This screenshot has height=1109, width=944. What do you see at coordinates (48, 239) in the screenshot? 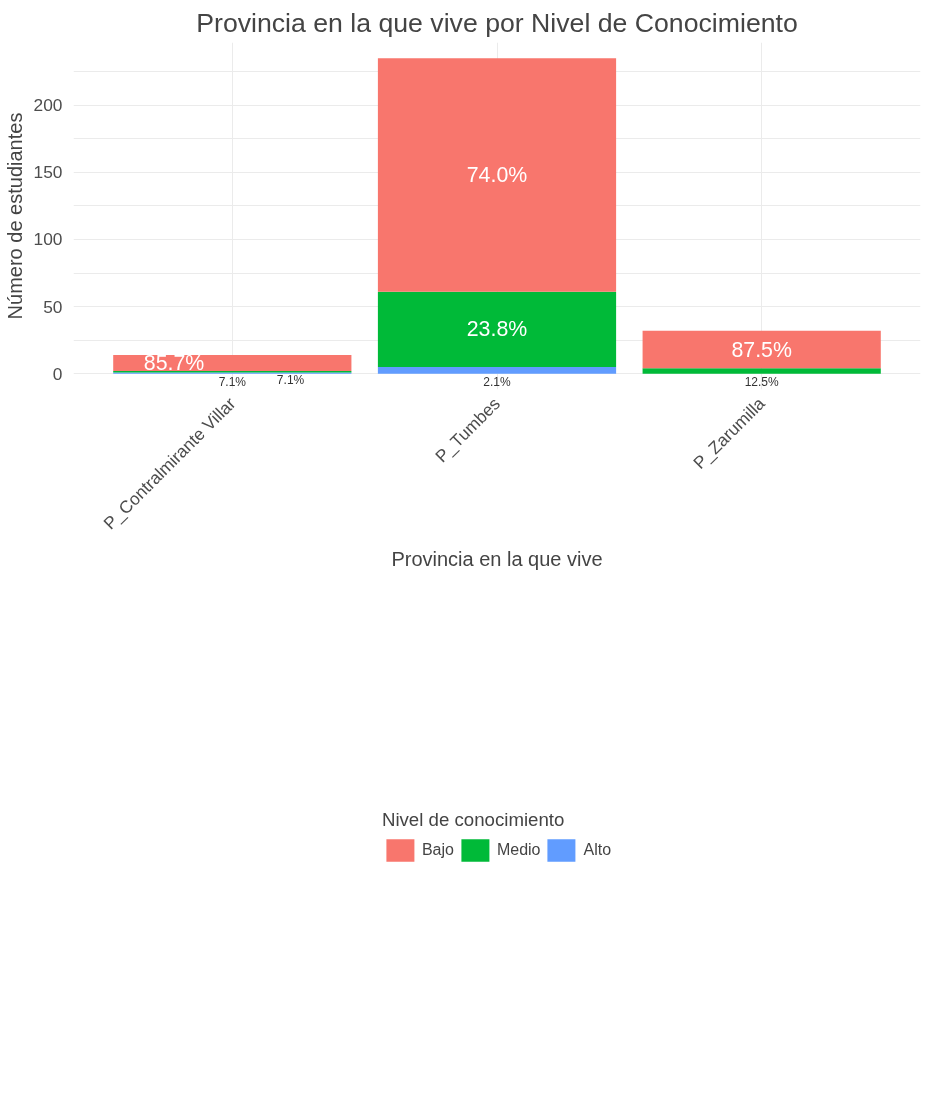
I see `y-tick-label: 100` at bounding box center [48, 239].